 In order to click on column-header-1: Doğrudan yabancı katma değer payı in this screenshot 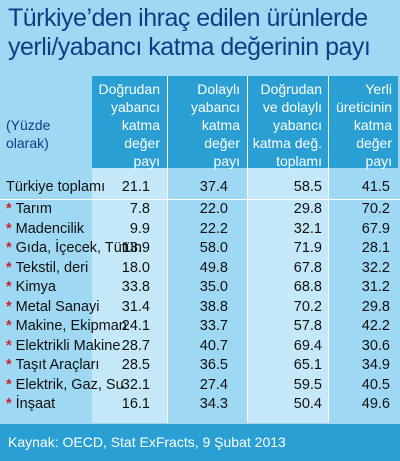, I will do `click(127, 125)`.